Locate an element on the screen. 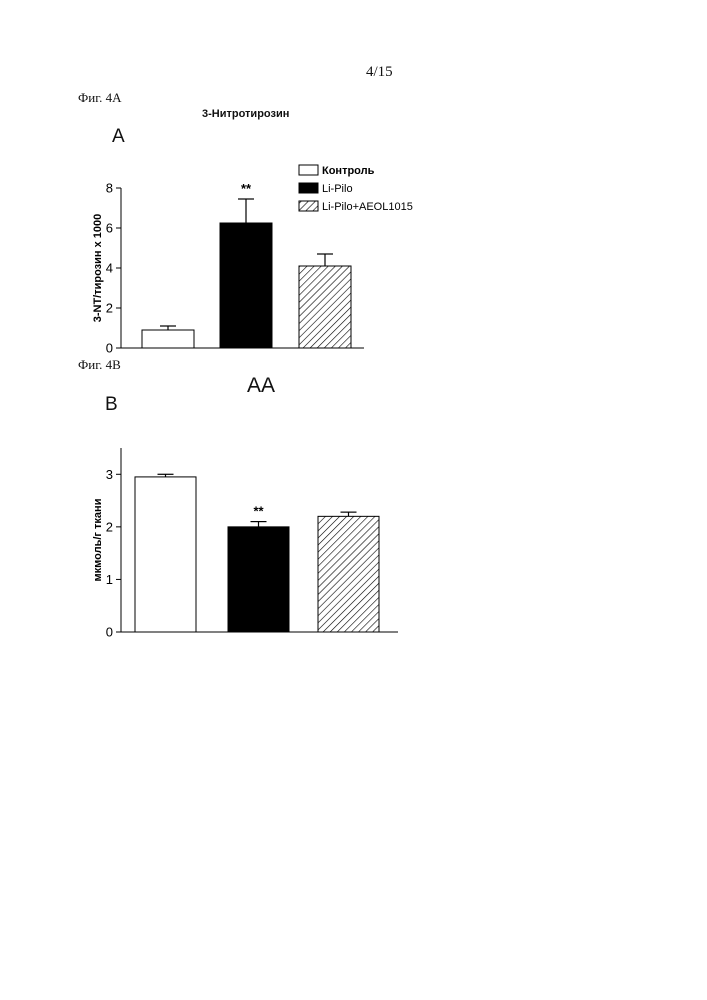 The image size is (707, 1000). y-tick-label: 8 is located at coordinates (109, 188).